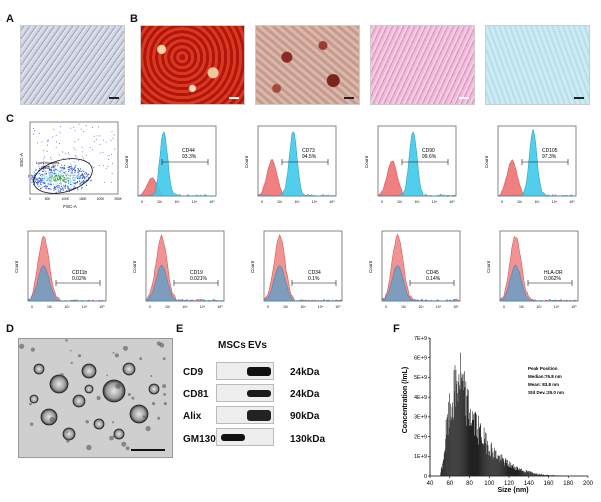 The width and height of the screenshot is (601, 502). I want to click on nta-xtick: 80, so click(469, 484).